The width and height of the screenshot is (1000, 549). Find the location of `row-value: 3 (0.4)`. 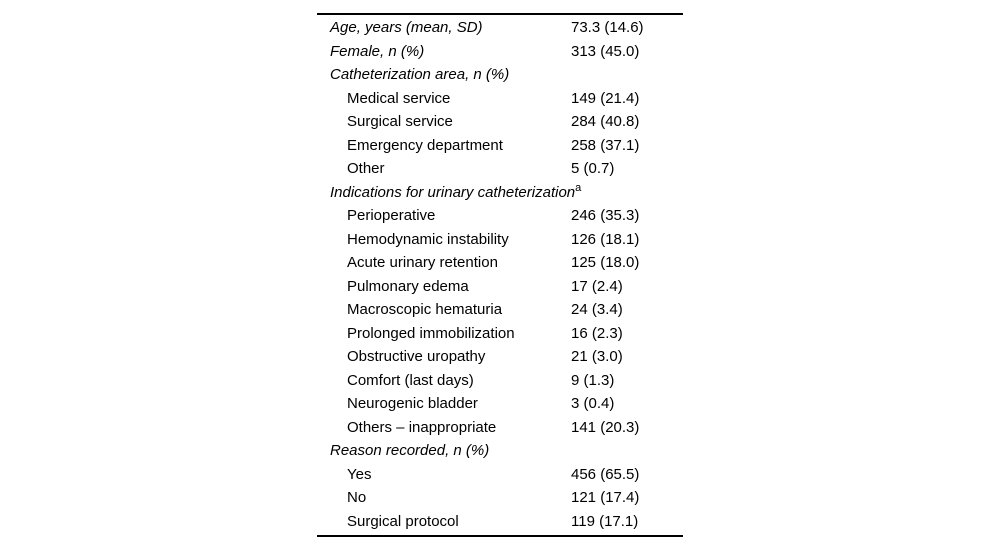

row-value: 3 (0.4) is located at coordinates (593, 403).